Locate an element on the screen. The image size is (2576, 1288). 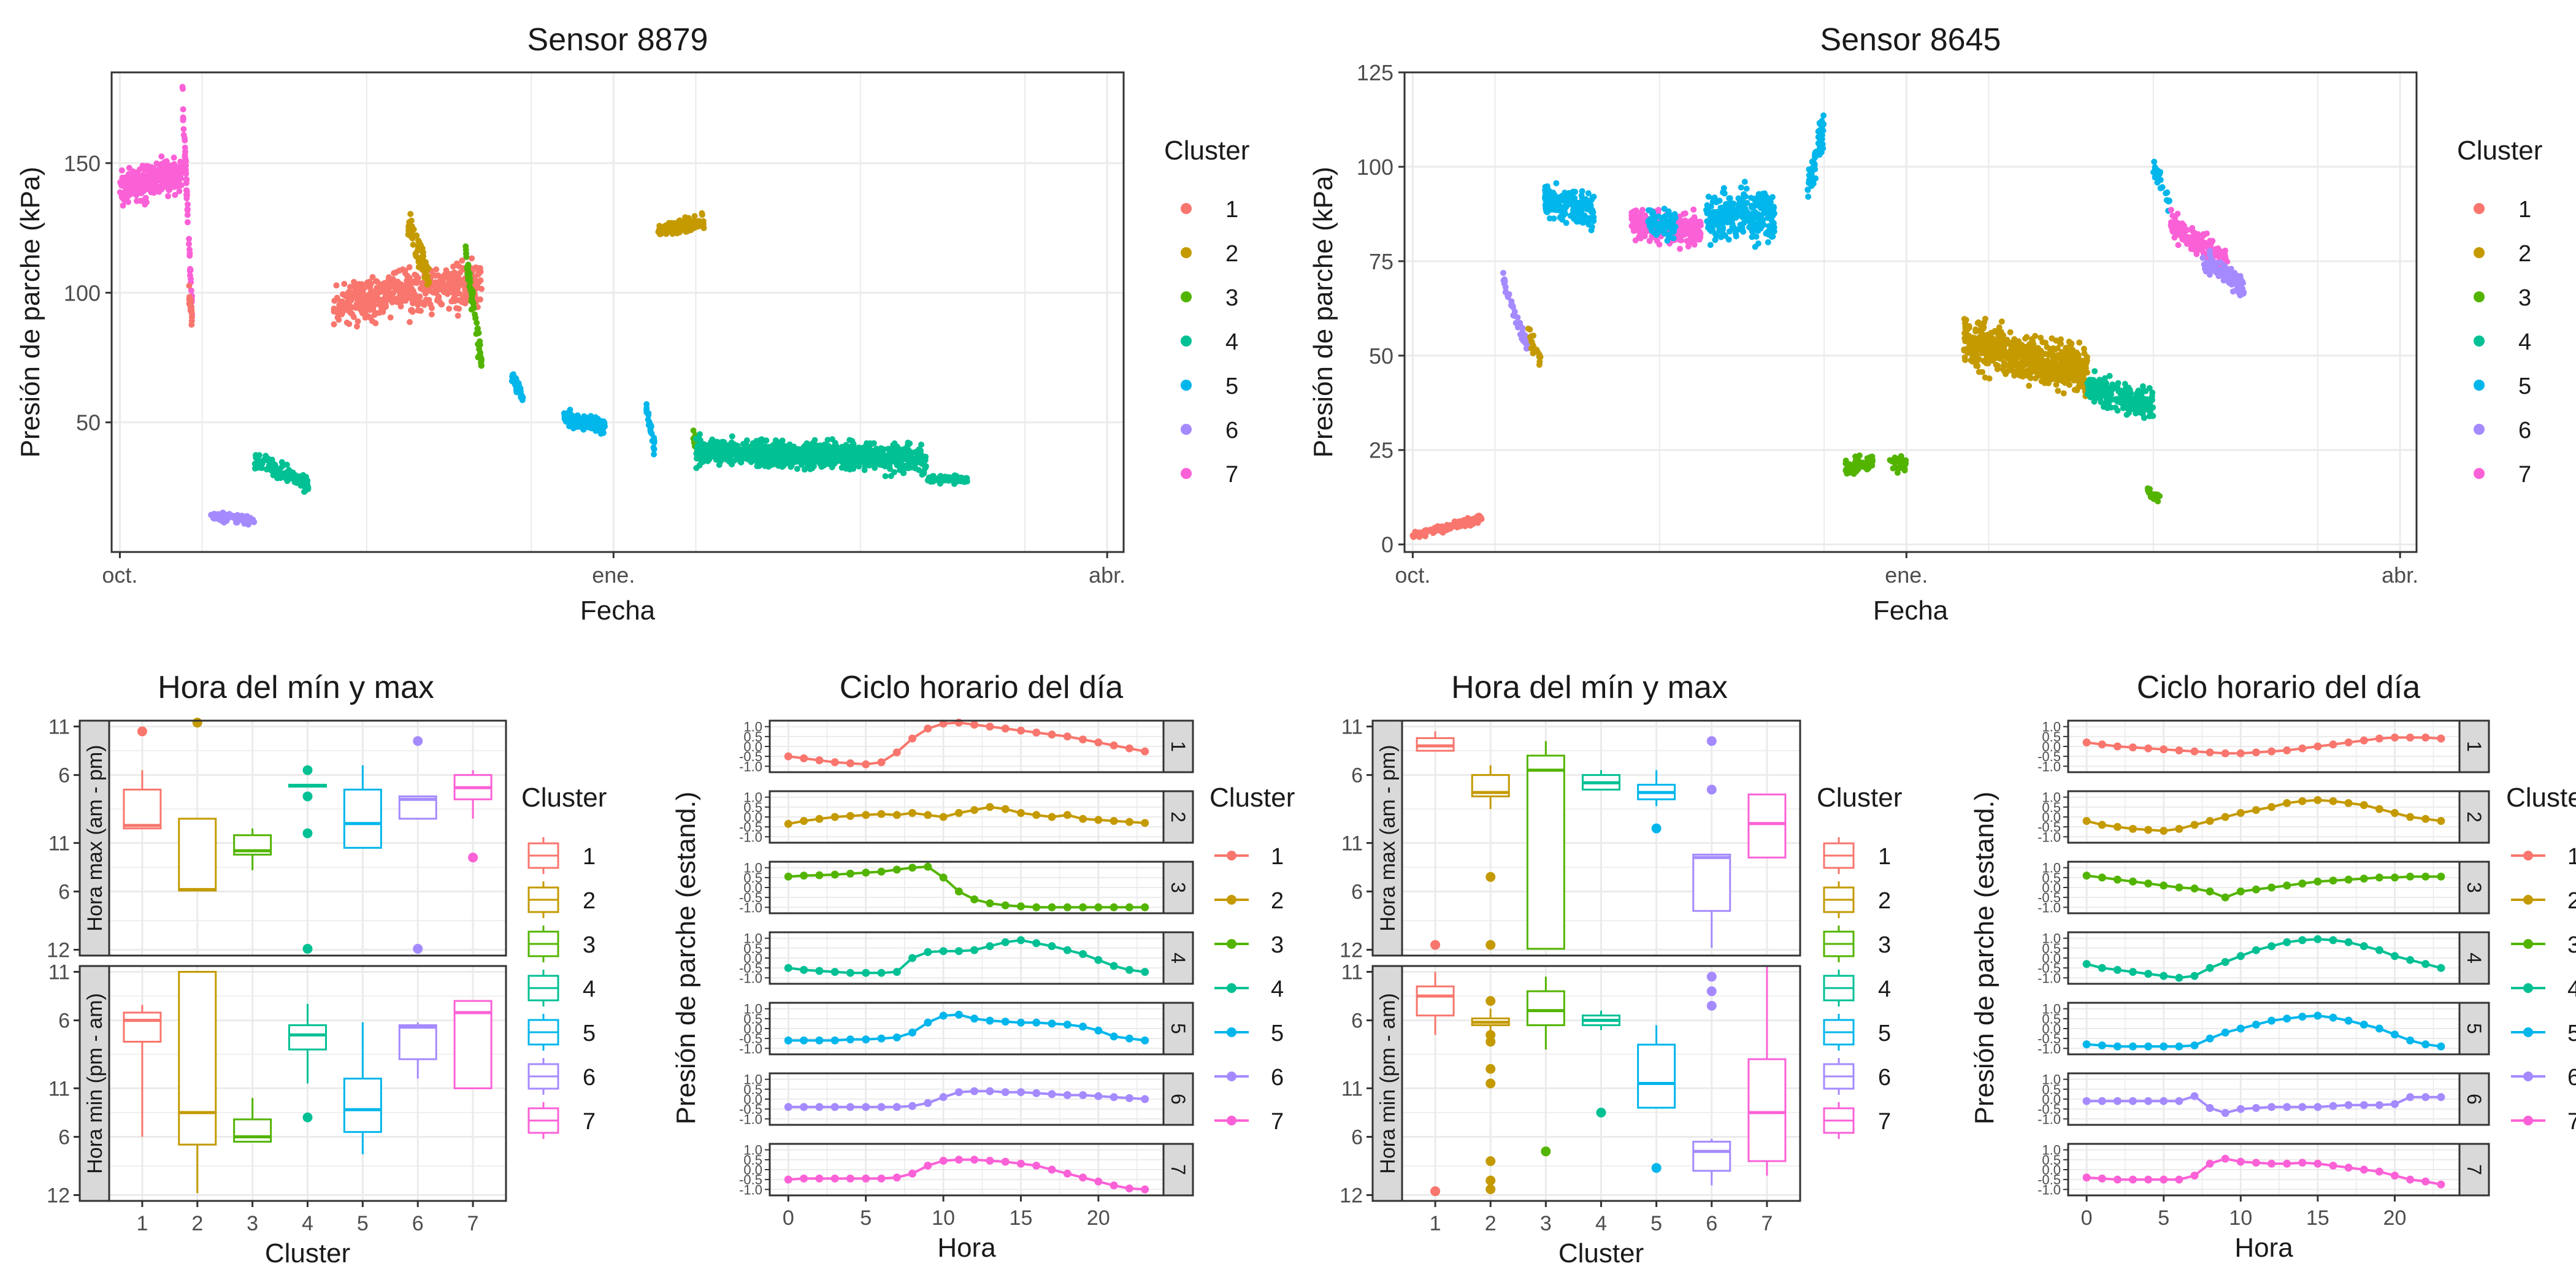
y-tick-label: 150 is located at coordinates (82, 163).